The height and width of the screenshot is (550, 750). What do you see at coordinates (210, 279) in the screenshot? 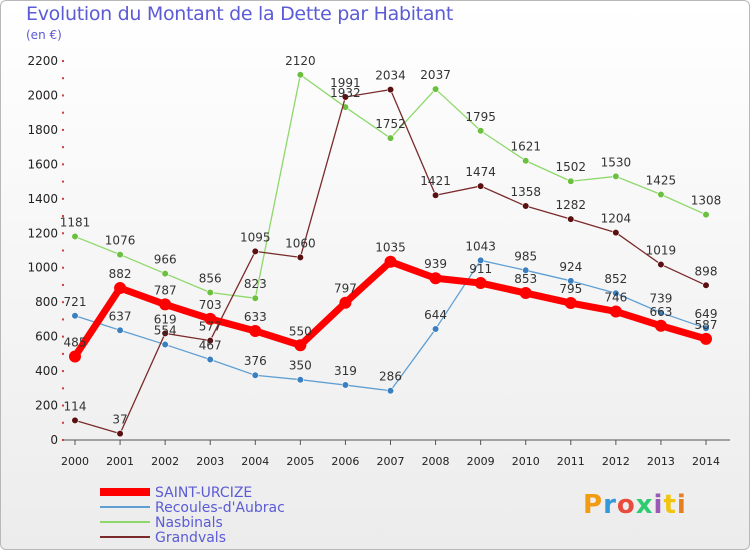
I see `data-label-nasbinals: 856` at bounding box center [210, 279].